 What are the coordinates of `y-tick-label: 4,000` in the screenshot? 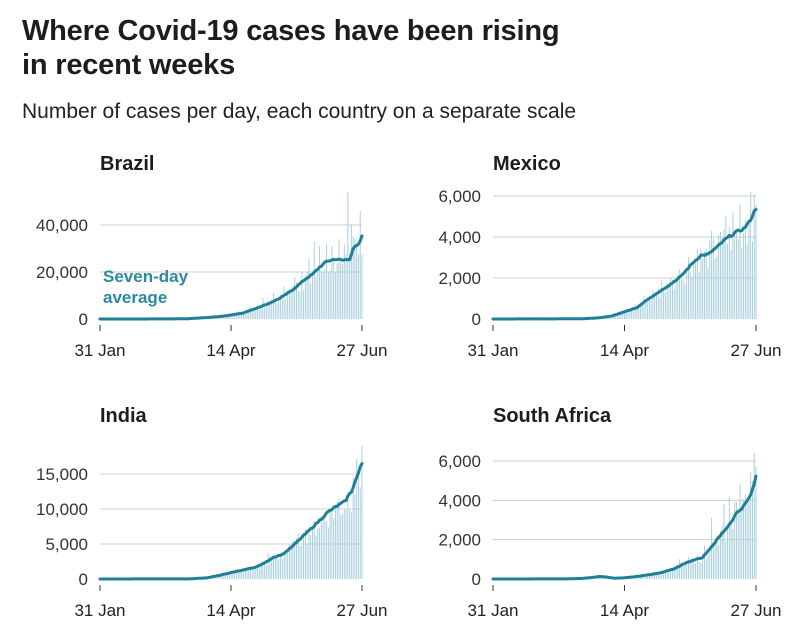 It's located at (459, 237).